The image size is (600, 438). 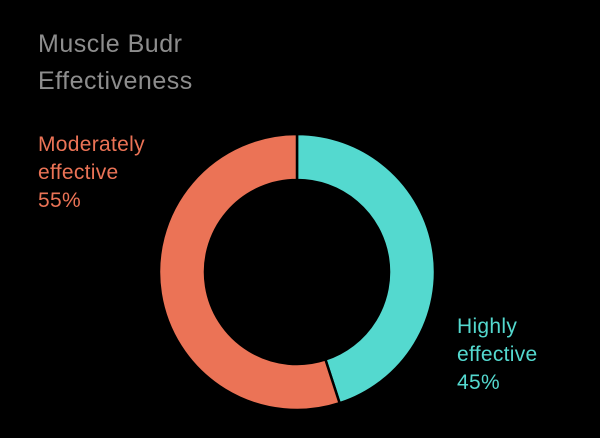 I want to click on slice-callout-percent: 45%, so click(x=478, y=382).